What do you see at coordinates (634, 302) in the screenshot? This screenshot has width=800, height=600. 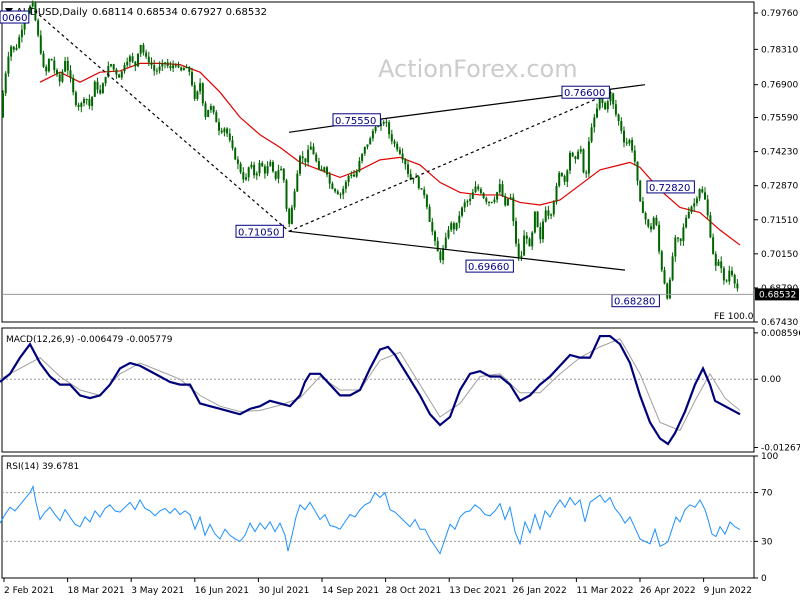 I see `price-label-text: 0.68280` at bounding box center [634, 302].